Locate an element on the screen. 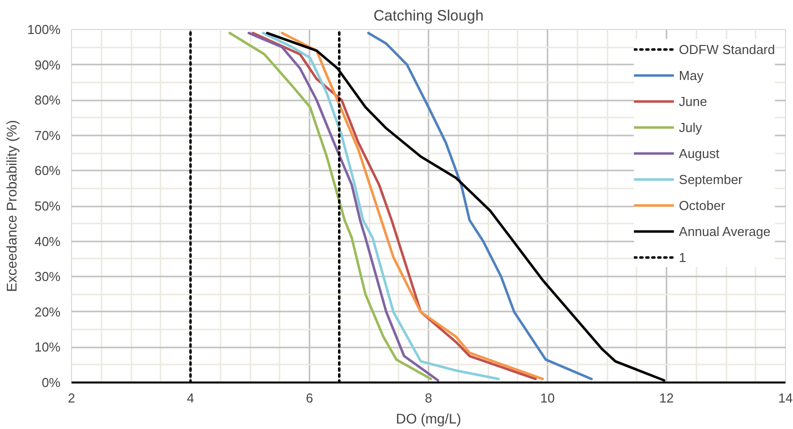 The width and height of the screenshot is (793, 429). legend-label: July is located at coordinates (690, 127).